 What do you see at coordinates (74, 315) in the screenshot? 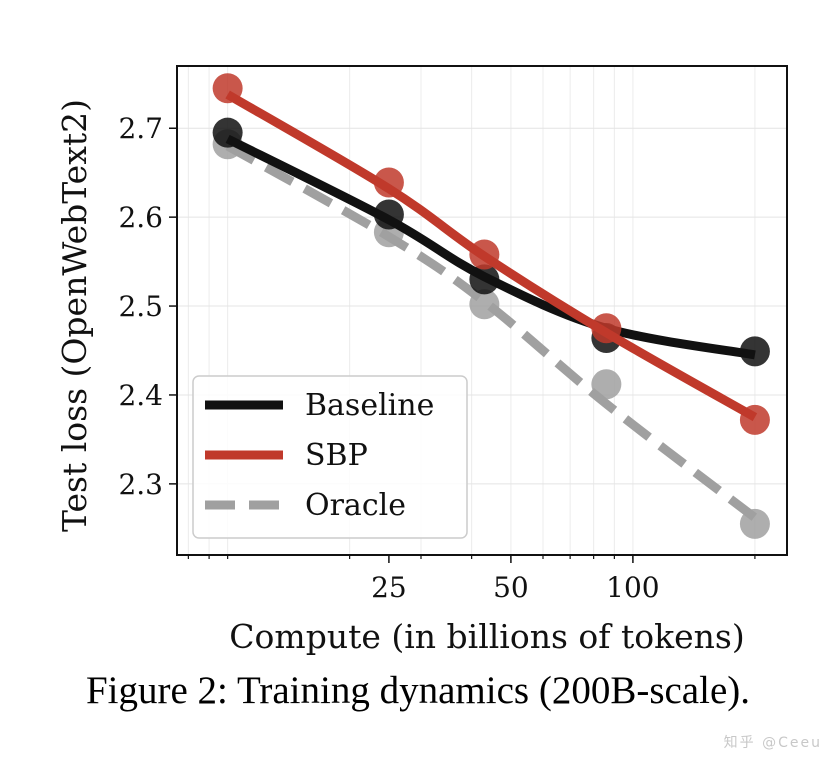
I see `y-axis-label: Test loss (OpenWebText2)` at bounding box center [74, 315].